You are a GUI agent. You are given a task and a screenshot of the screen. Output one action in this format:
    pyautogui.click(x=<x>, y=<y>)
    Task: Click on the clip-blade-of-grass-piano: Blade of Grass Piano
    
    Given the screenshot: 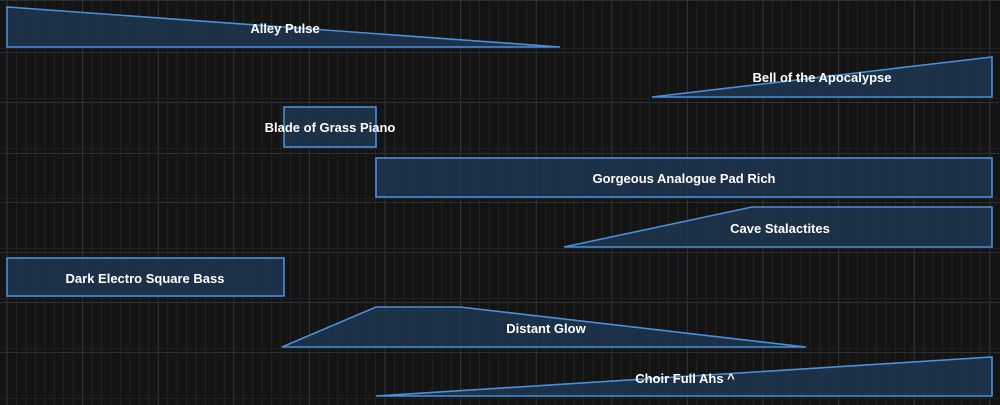 What is the action you would take?
    pyautogui.click(x=330, y=127)
    